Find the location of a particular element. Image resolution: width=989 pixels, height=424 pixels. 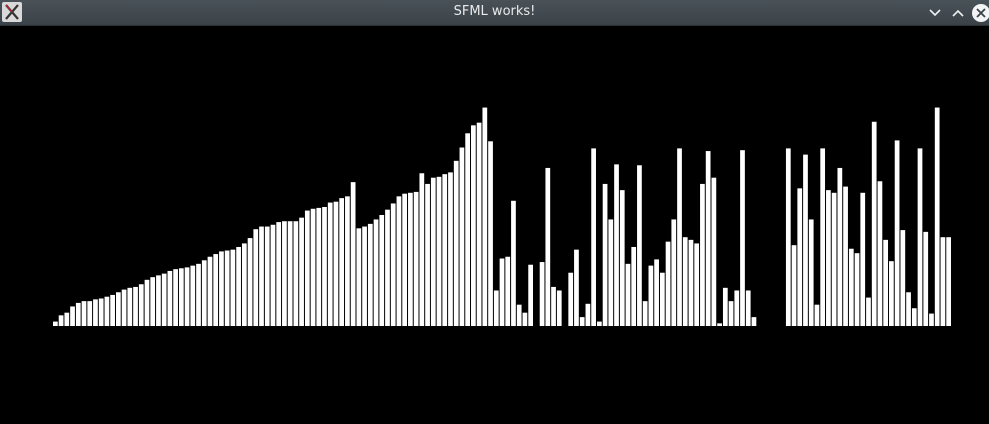

minimize-button is located at coordinates (935, 13).